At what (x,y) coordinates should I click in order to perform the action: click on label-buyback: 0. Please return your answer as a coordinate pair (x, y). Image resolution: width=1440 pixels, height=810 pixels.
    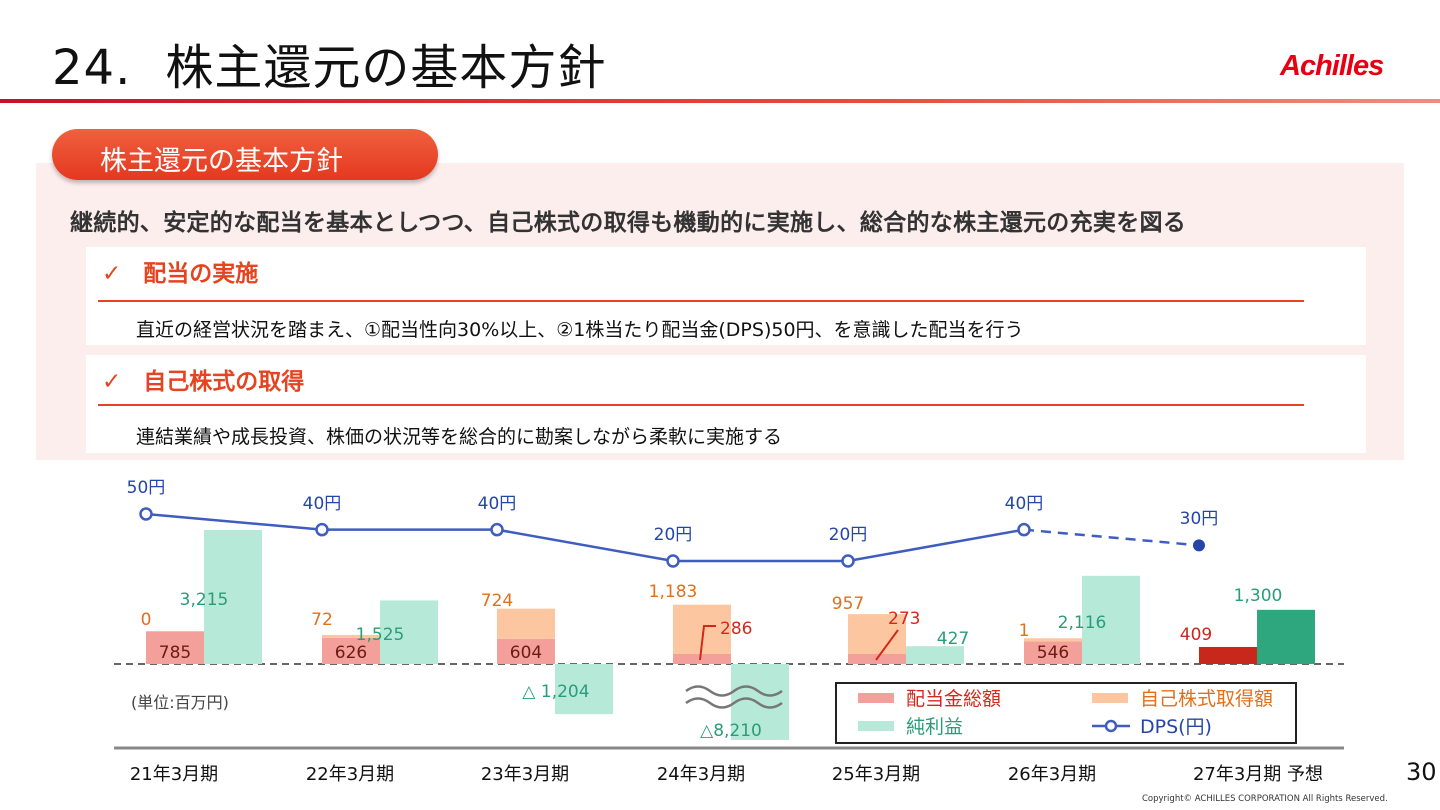
    Looking at the image, I should click on (146, 620).